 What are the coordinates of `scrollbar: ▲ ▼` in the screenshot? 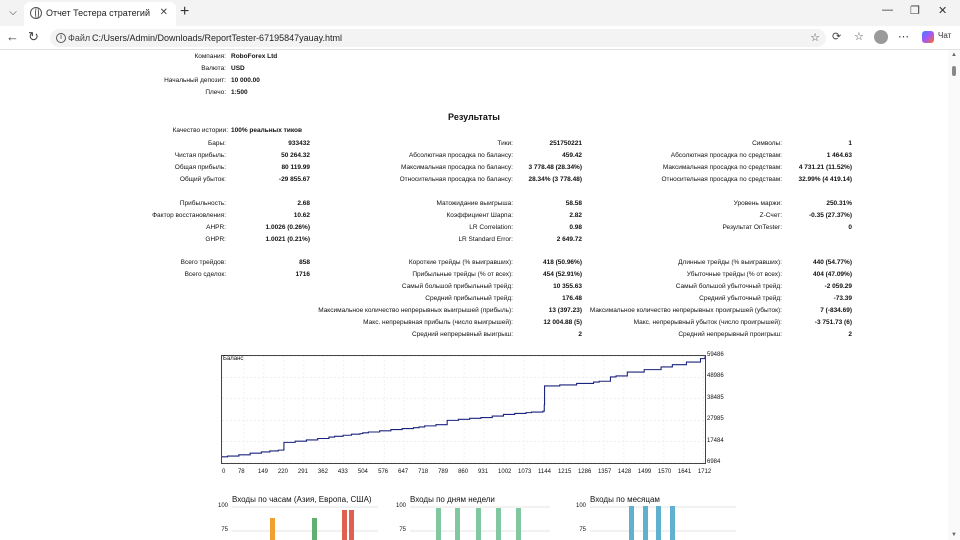 It's located at (954, 295).